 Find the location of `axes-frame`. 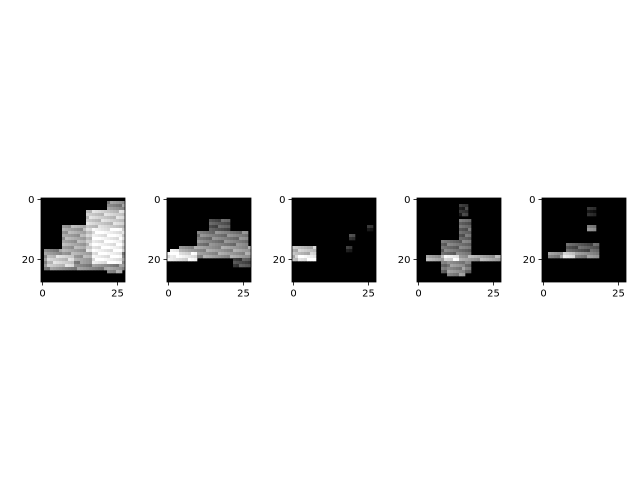

axes-frame is located at coordinates (83, 240).